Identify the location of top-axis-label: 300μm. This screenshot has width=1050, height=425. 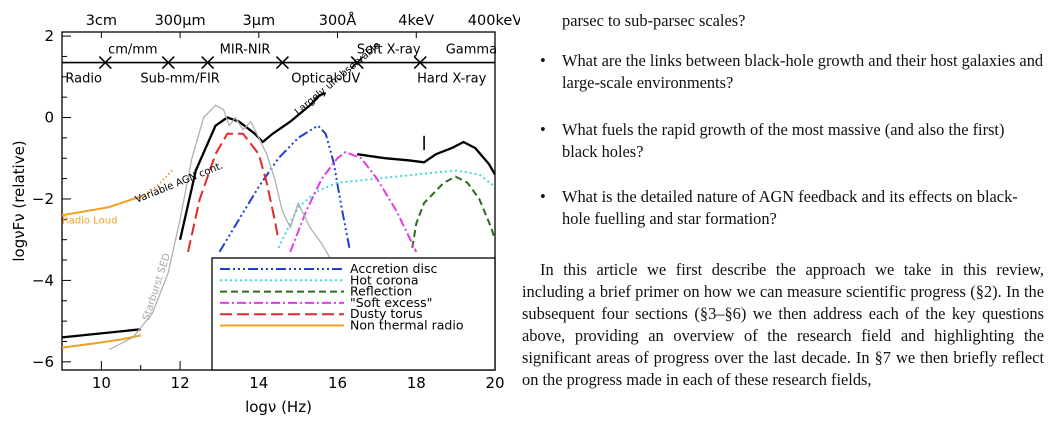
(180, 21).